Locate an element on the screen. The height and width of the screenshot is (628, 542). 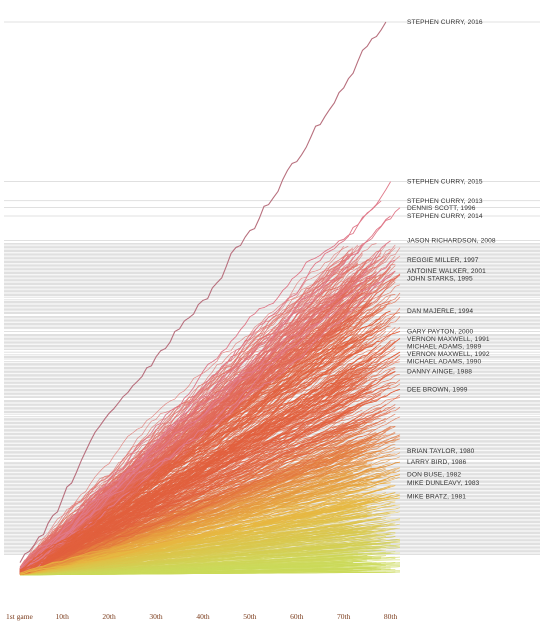
x-tick-label: 30th is located at coordinates (156, 616).